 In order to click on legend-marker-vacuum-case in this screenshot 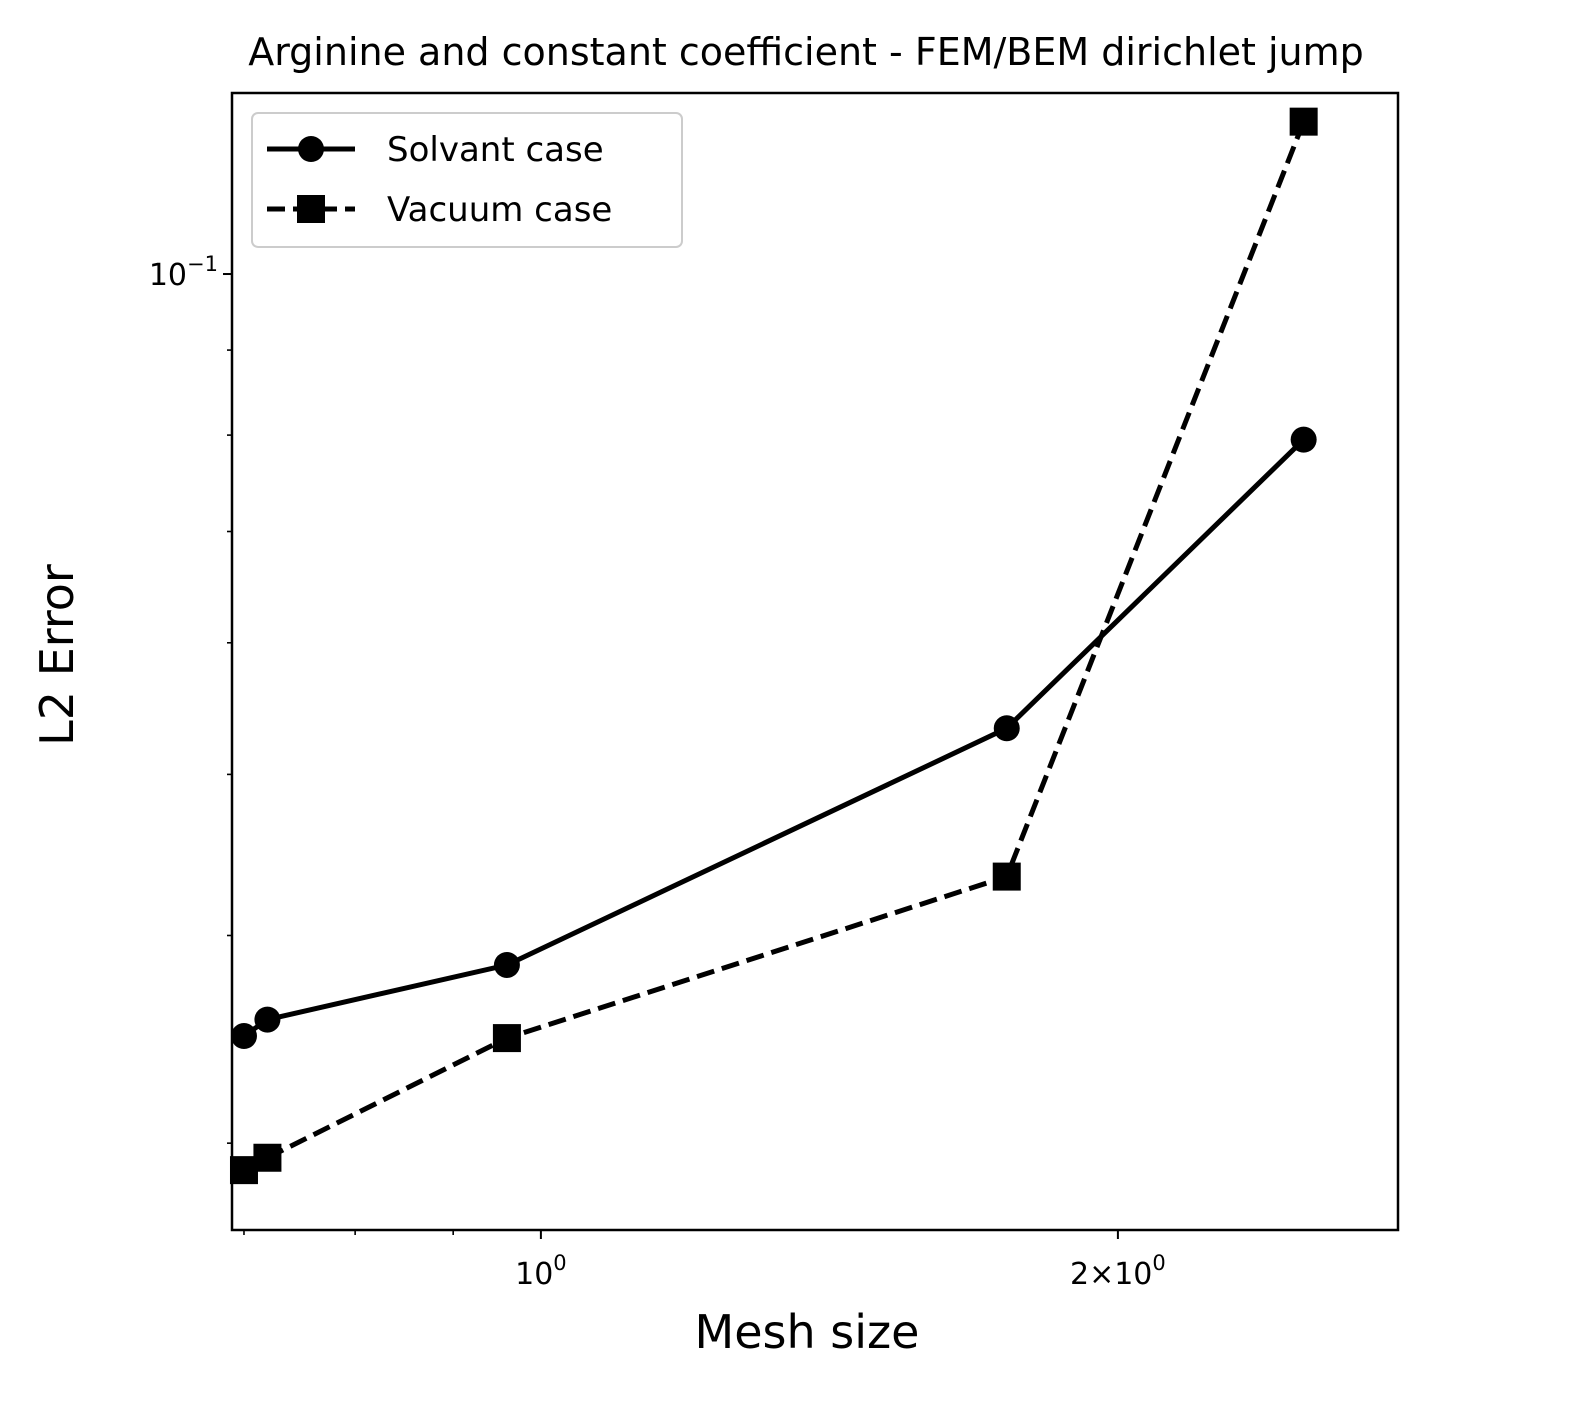, I will do `click(311, 209)`.